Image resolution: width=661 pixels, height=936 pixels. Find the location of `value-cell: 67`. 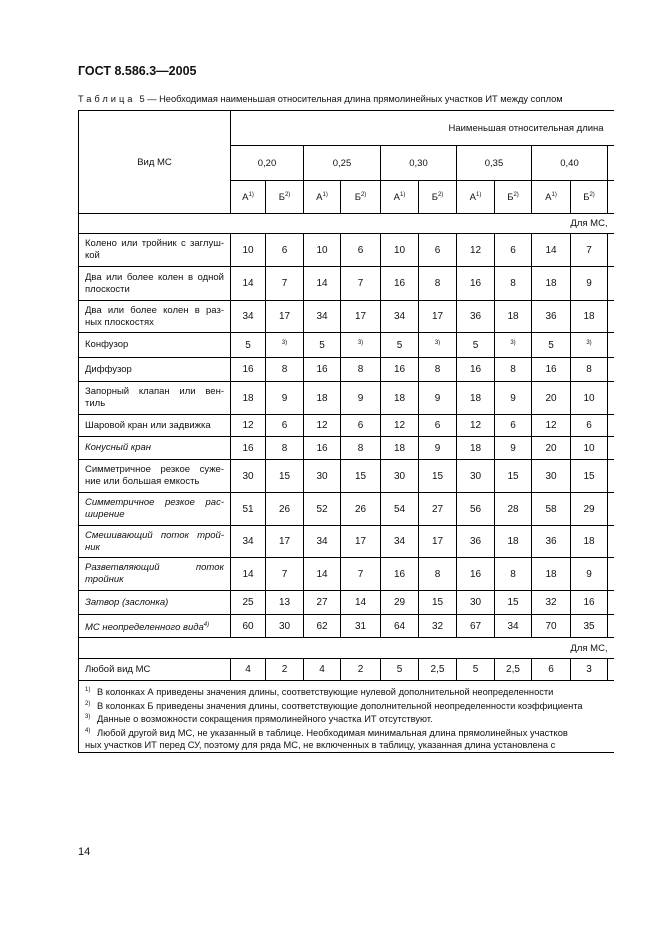

value-cell: 67 is located at coordinates (475, 626).